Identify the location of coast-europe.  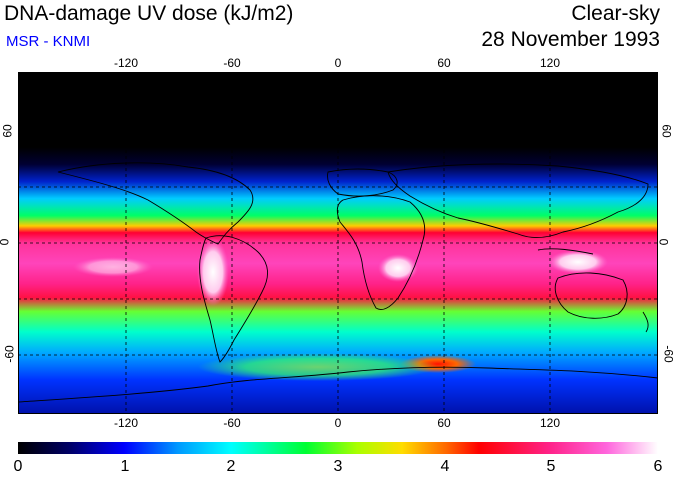
(362, 182).